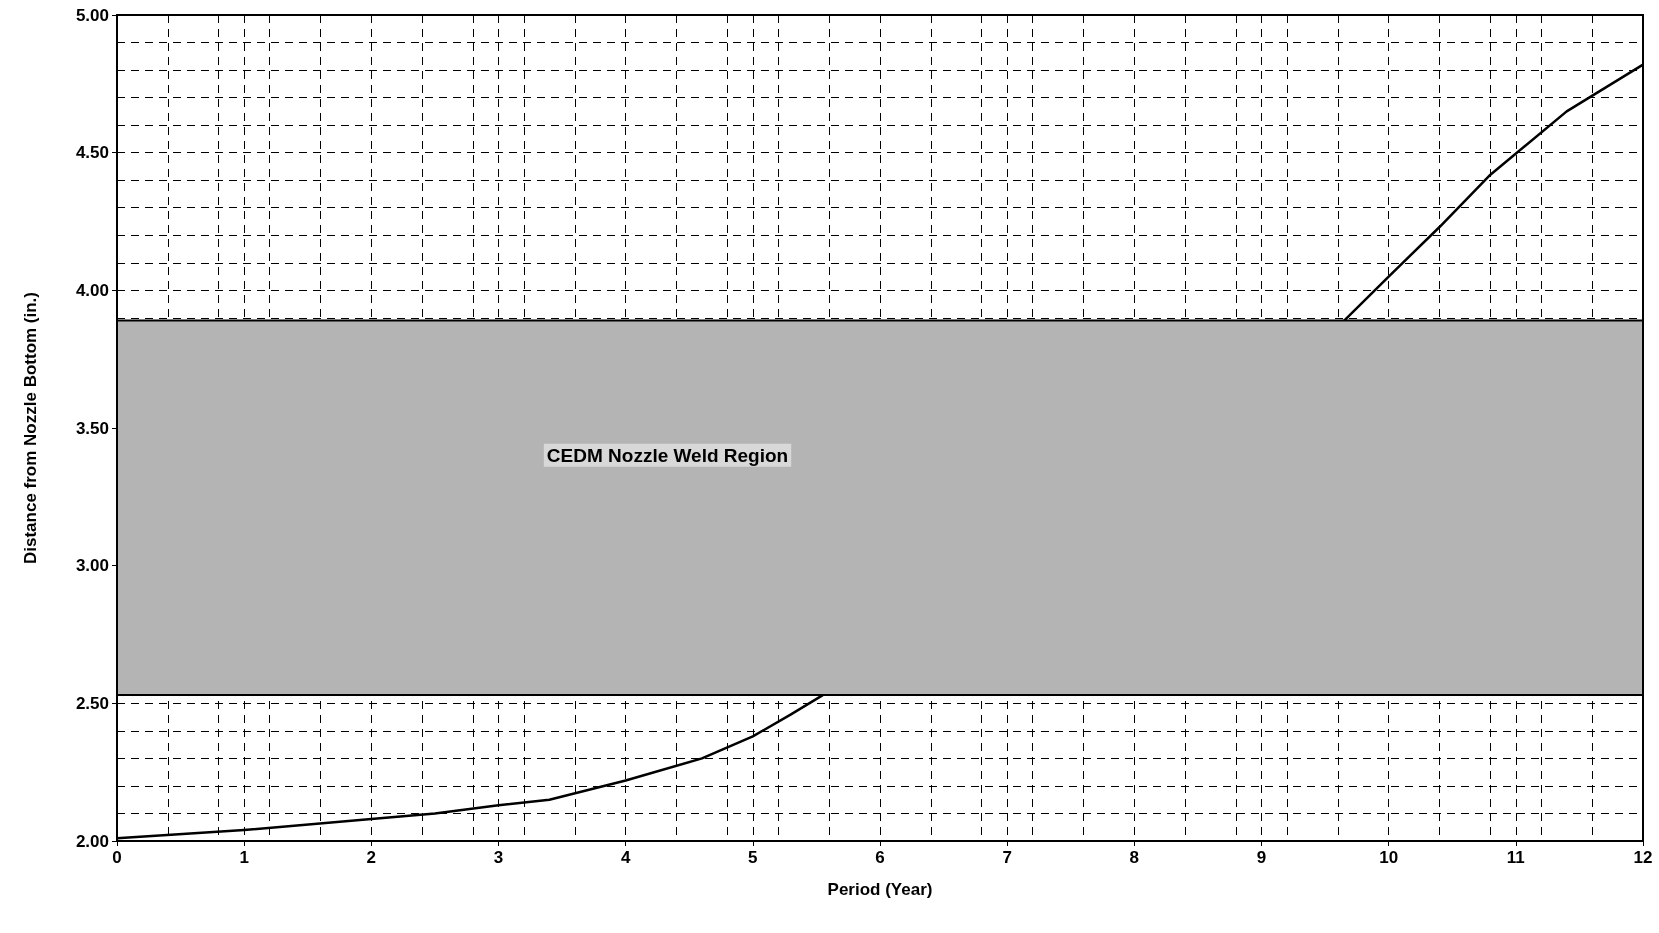  I want to click on x-tick-label: 7, so click(1007, 857).